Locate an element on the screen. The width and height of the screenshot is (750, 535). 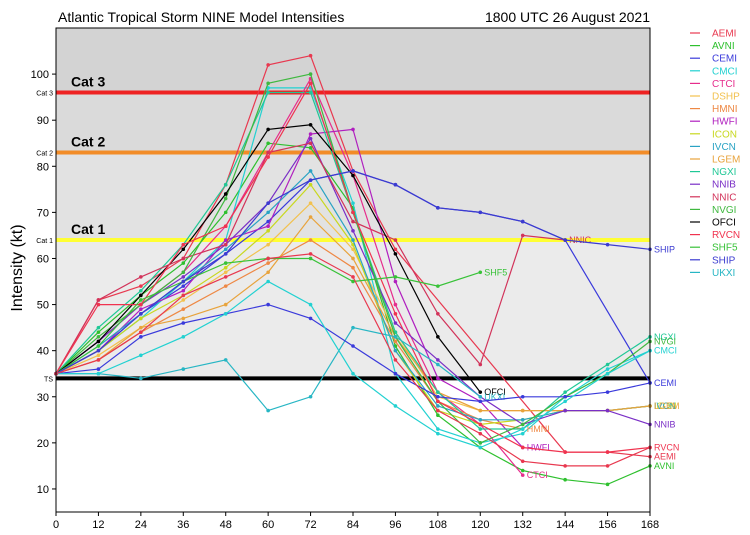
y-tick-70: 70 is located at coordinates (43, 213).